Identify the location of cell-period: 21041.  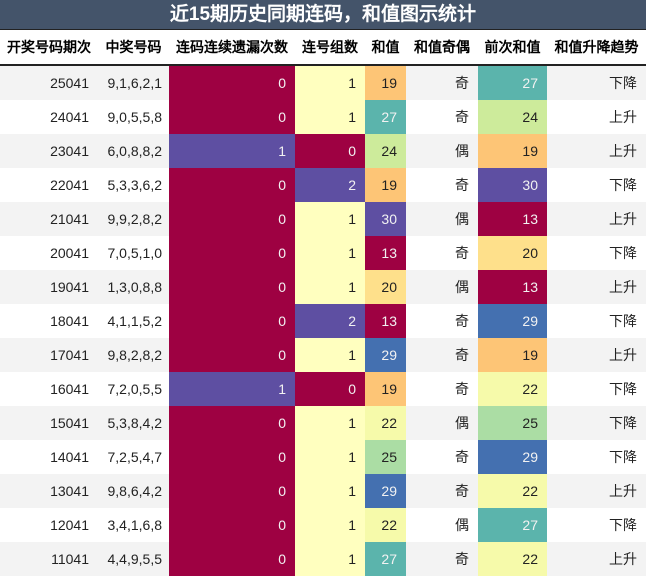
(49, 219).